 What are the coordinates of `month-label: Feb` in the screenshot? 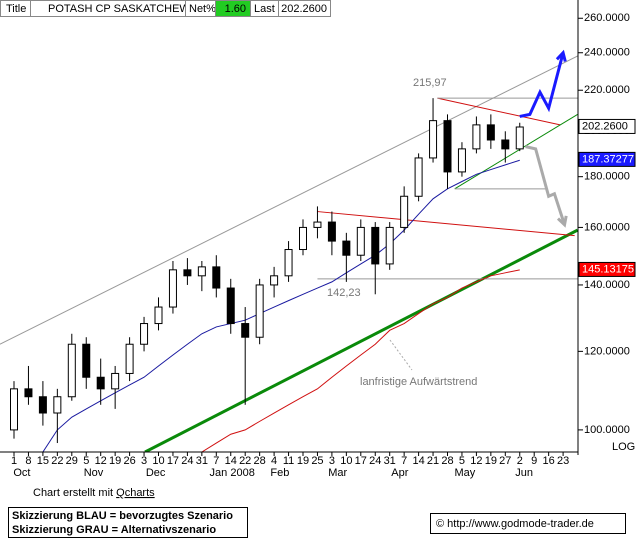 It's located at (279, 473).